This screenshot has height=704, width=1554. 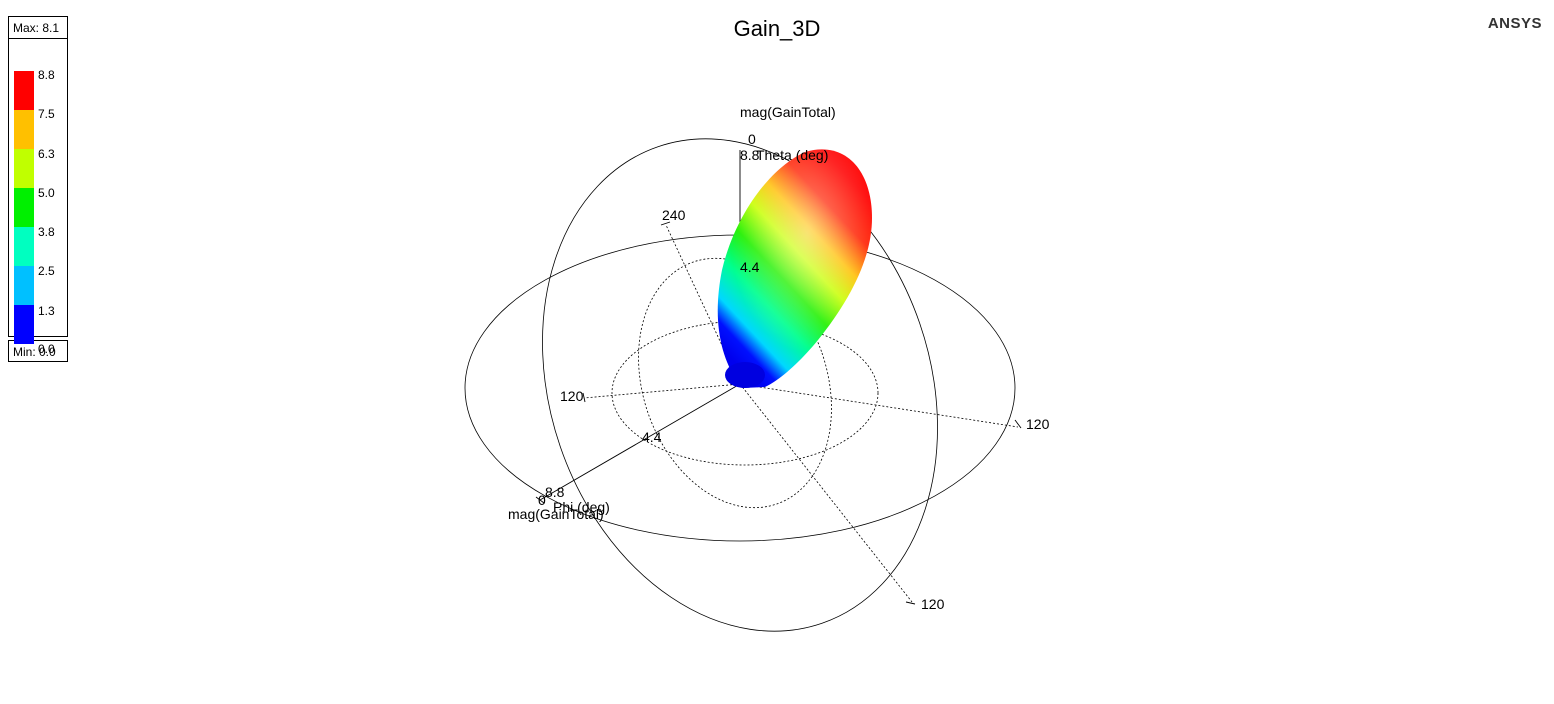 What do you see at coordinates (792, 155) in the screenshot?
I see `theta-axis-label: Theta (deg)` at bounding box center [792, 155].